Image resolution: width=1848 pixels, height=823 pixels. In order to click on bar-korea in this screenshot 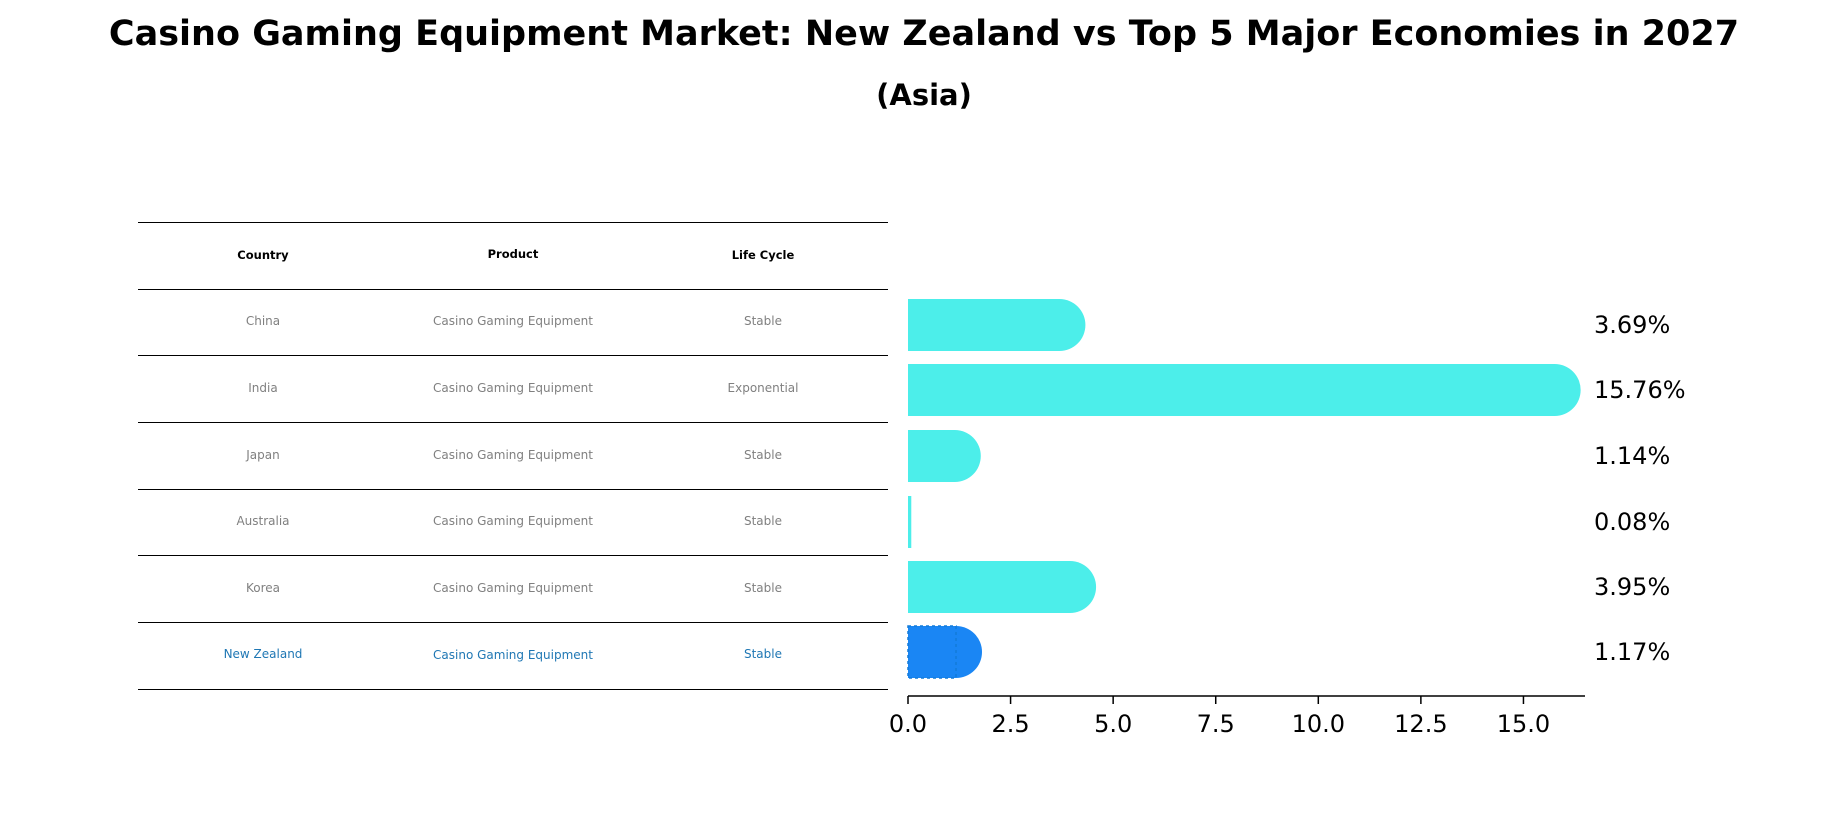, I will do `click(1002, 587)`.